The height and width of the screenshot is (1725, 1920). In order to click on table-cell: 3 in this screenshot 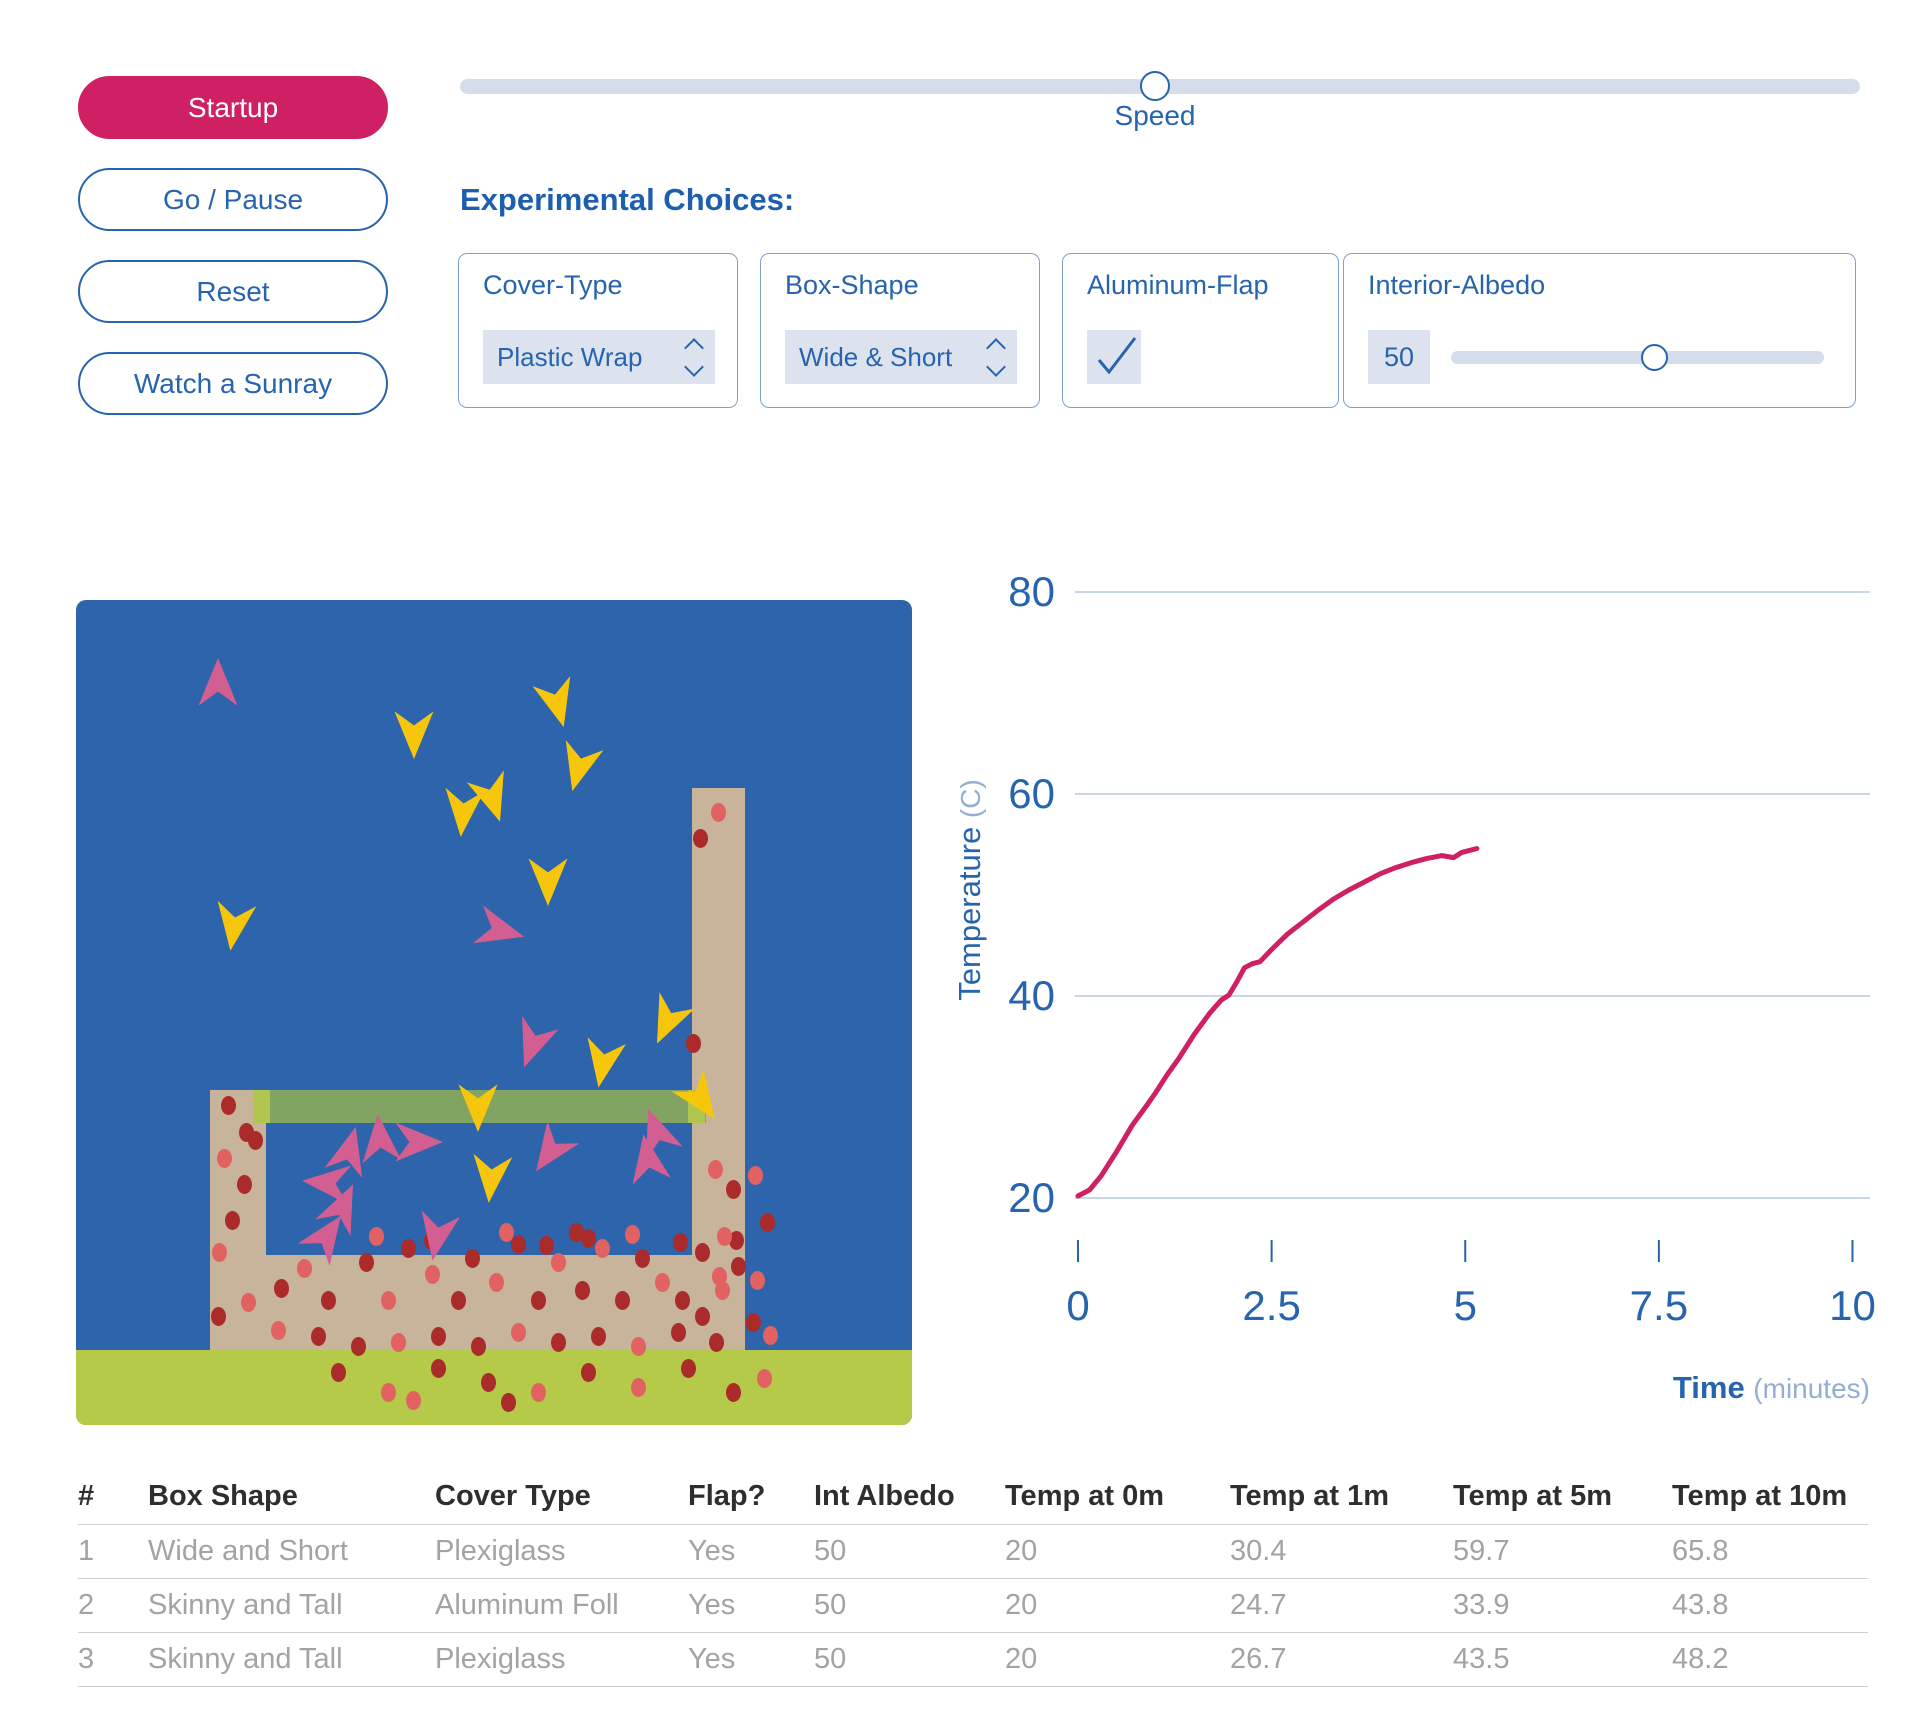, I will do `click(113, 1659)`.